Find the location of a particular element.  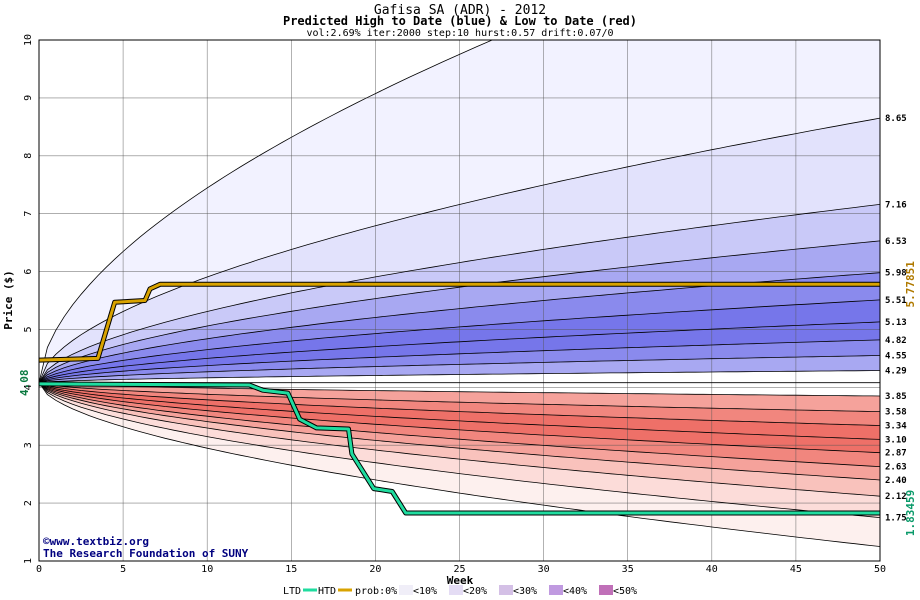

x-tick-label-25: 25 is located at coordinates (459, 569).